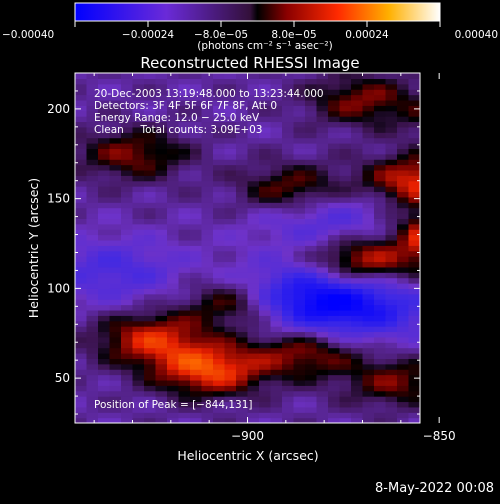  I want to click on date-stamp: 8-May-2022 00:08, so click(434, 488).